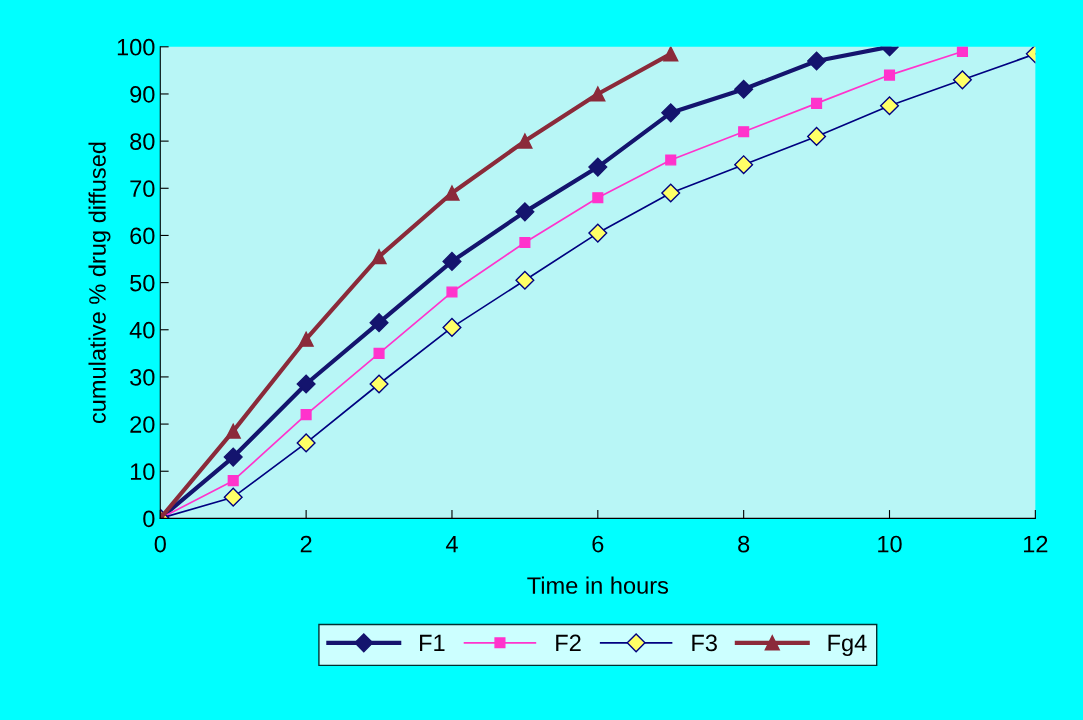  What do you see at coordinates (142, 236) in the screenshot?
I see `y-tick-label: 60` at bounding box center [142, 236].